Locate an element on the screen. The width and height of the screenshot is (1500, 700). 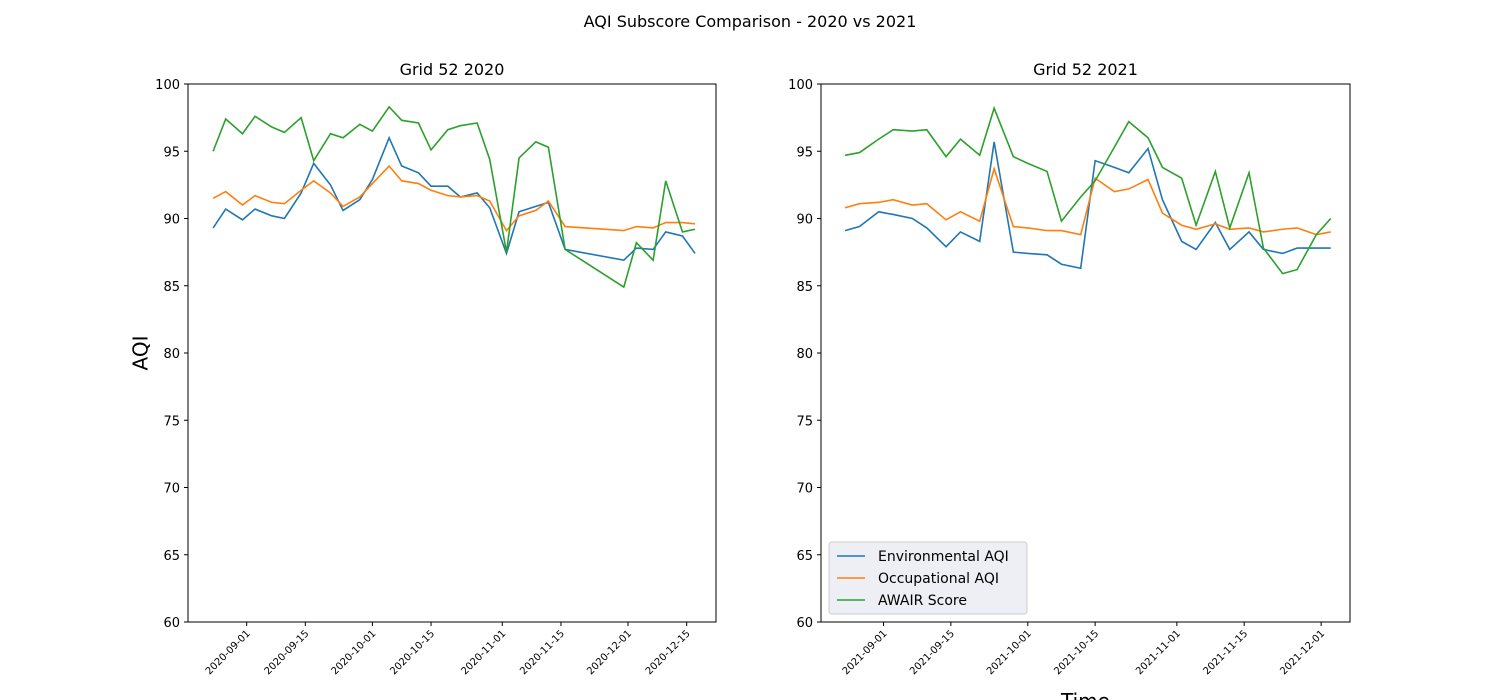
chart-title: Grid 52 2020 is located at coordinates (452, 69).